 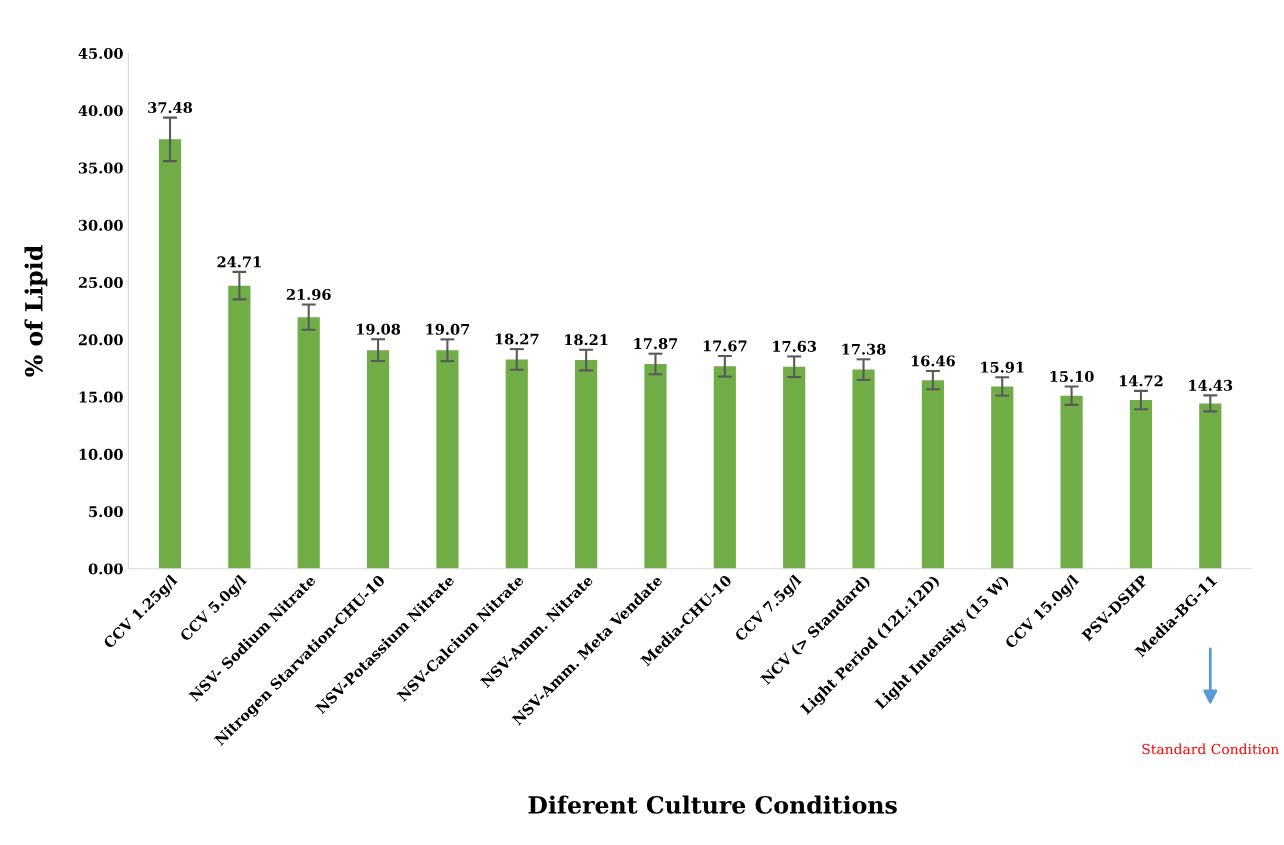 I want to click on data-label: 19.07, so click(x=448, y=329).